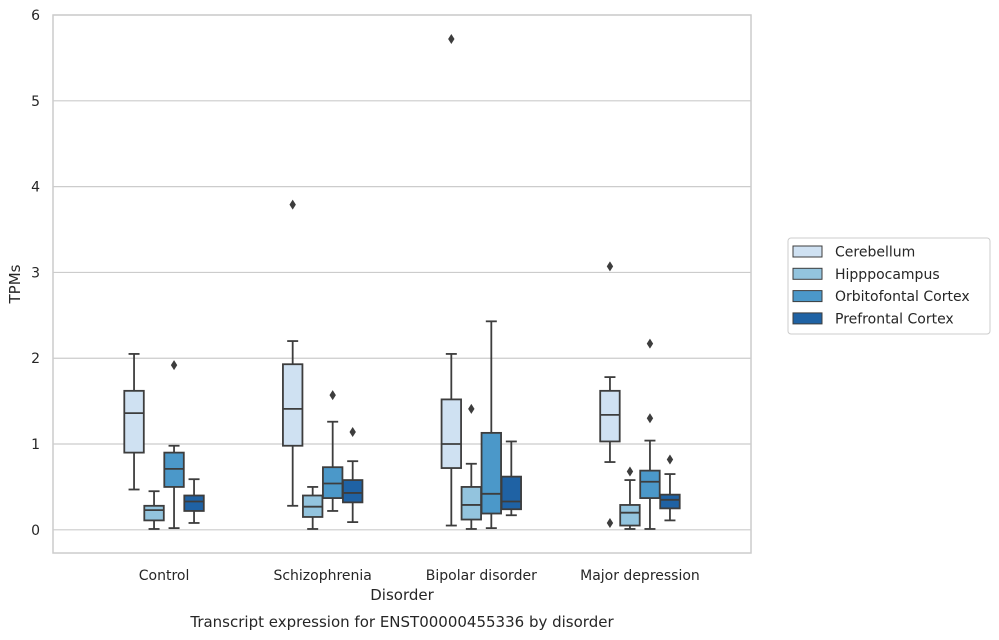 This screenshot has height=640, width=999. I want to click on x-tick-label: Bipolar disorder, so click(481, 576).